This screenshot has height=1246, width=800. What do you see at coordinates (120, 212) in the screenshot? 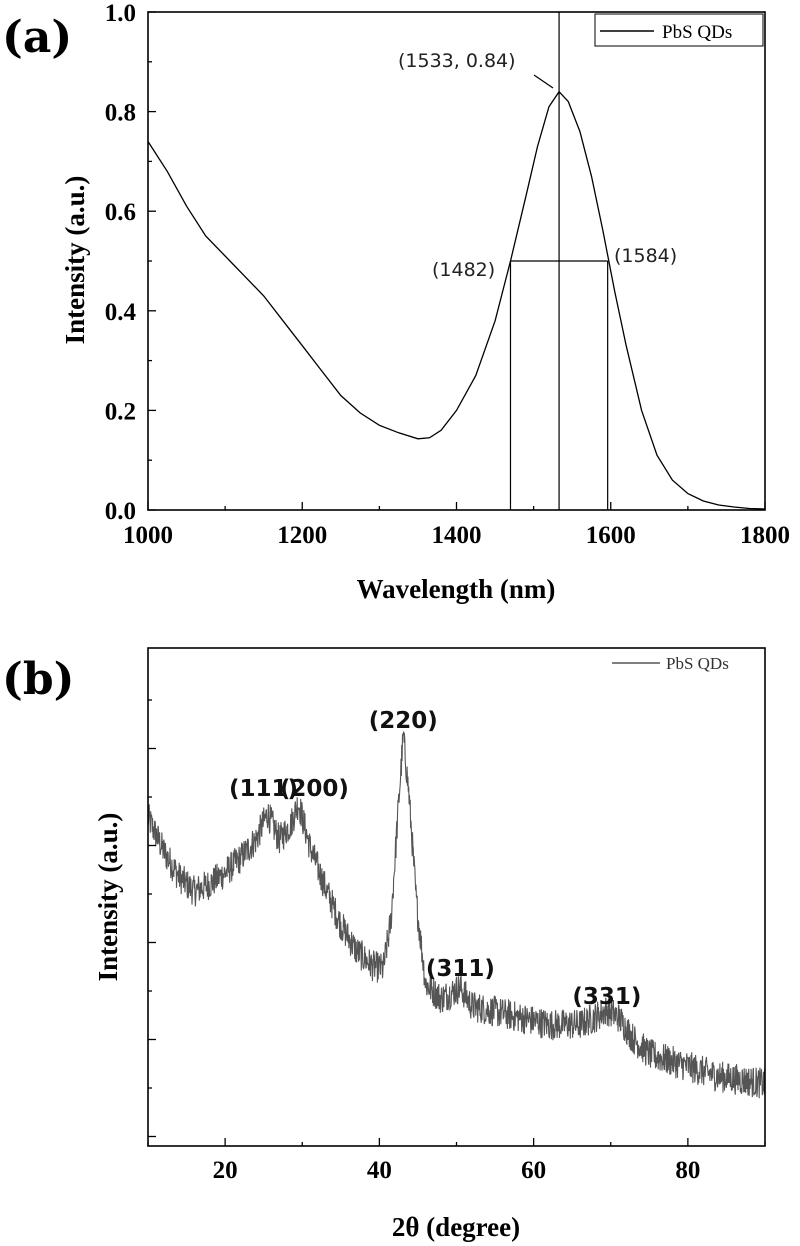
I see `y-tick-label: 0.6` at bounding box center [120, 212].